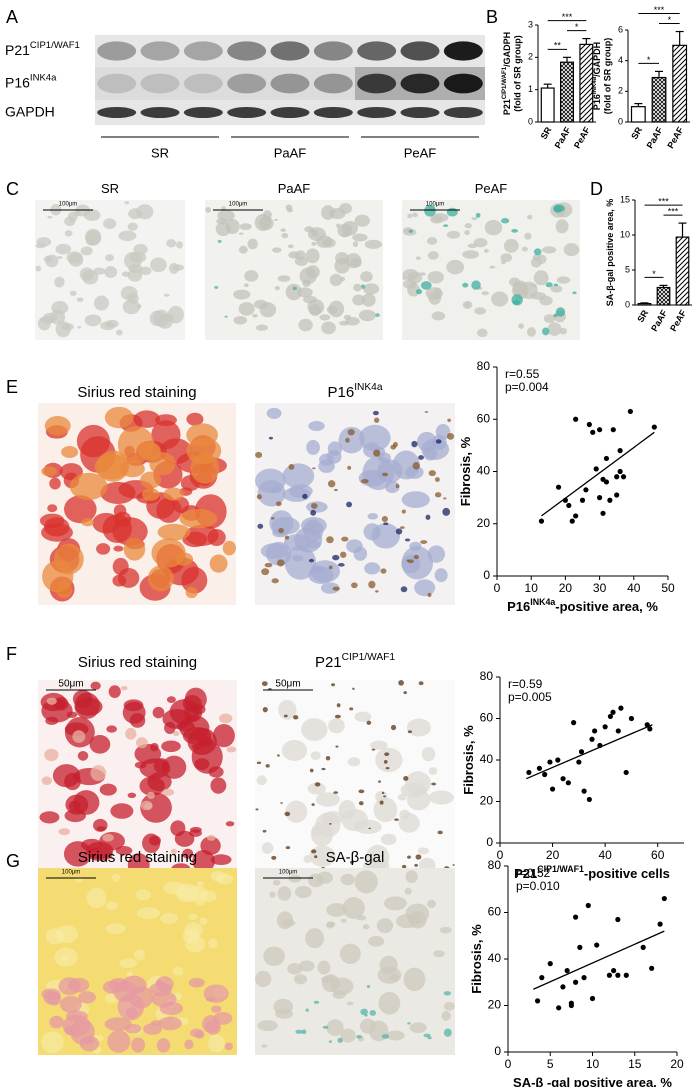  What do you see at coordinates (538, 886) in the screenshot?
I see `annotation: p=0.010` at bounding box center [538, 886].